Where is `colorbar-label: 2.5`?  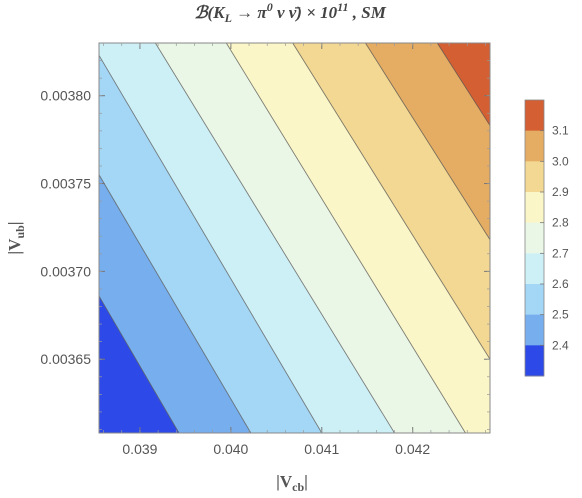
colorbar-label: 2.5 is located at coordinates (560, 315).